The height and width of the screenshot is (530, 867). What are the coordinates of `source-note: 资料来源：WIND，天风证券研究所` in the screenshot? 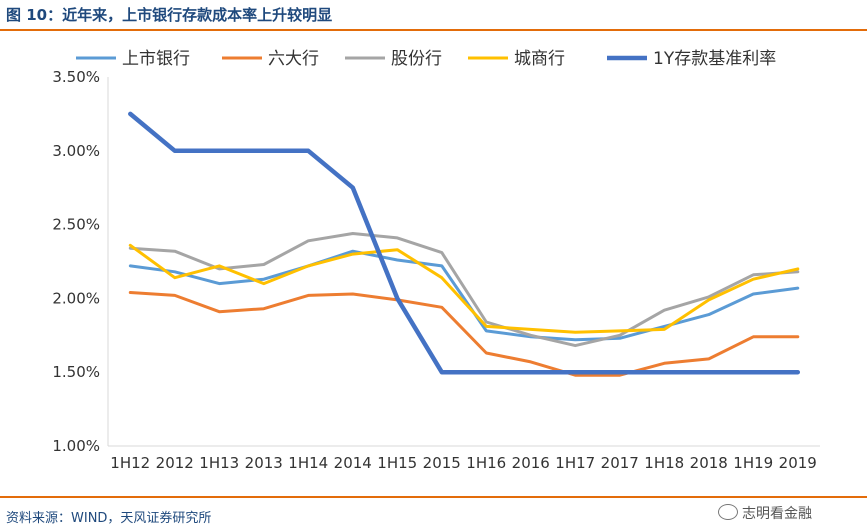 It's located at (109, 518).